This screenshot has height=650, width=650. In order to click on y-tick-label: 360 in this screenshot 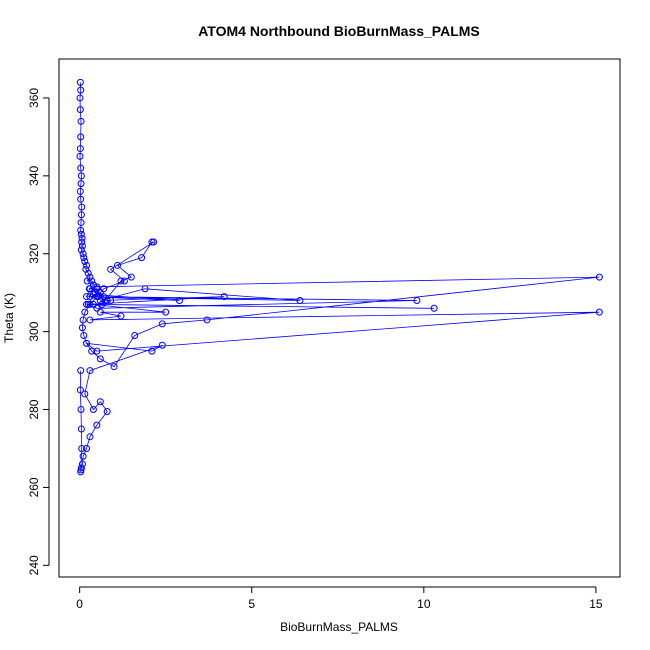, I will do `click(34, 98)`.